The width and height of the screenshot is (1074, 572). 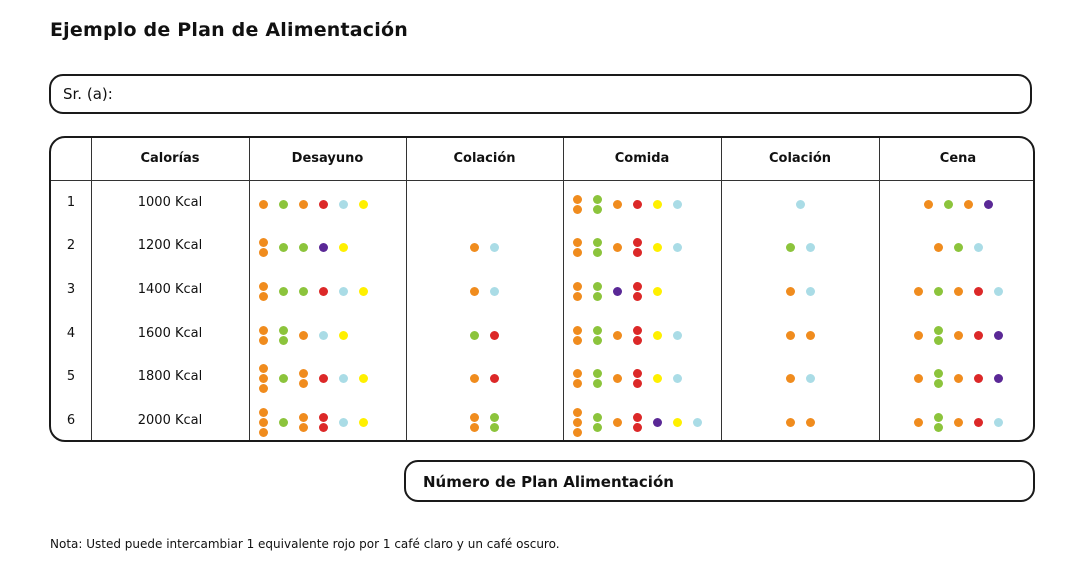 I want to click on header-snack-1: Colación, so click(x=484, y=158).